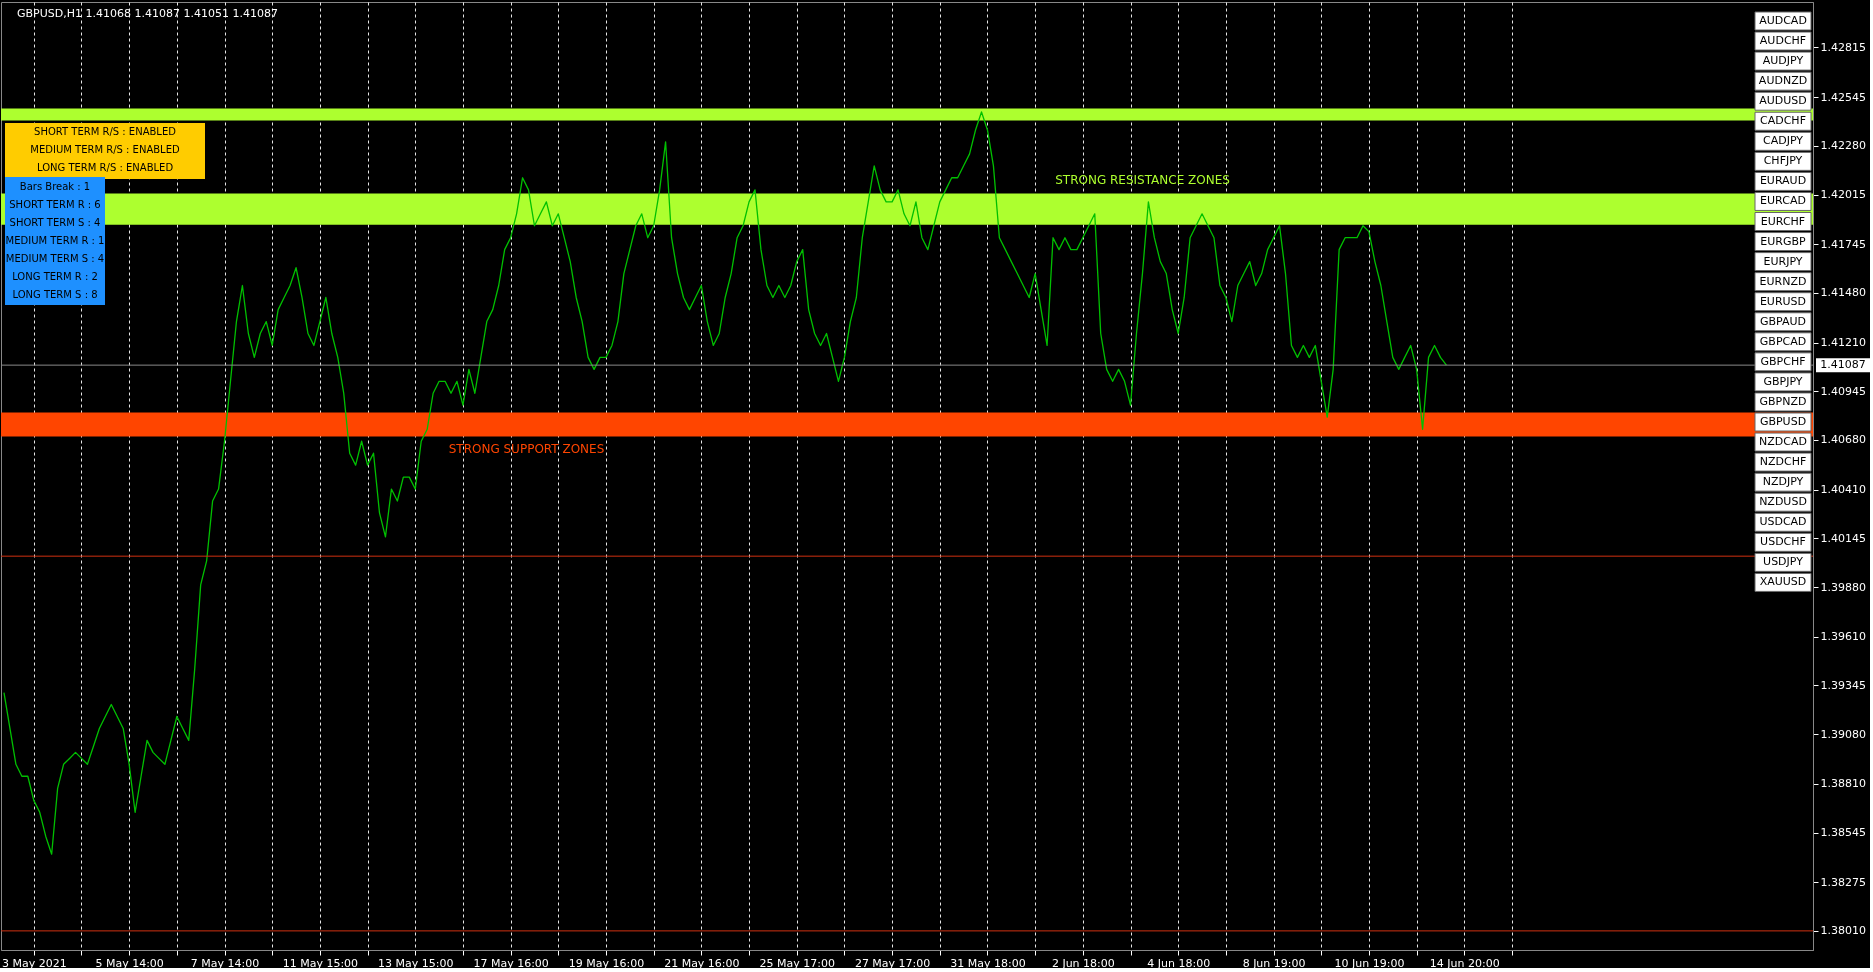  I want to click on annotation: NZDCHF, so click(1783, 462).